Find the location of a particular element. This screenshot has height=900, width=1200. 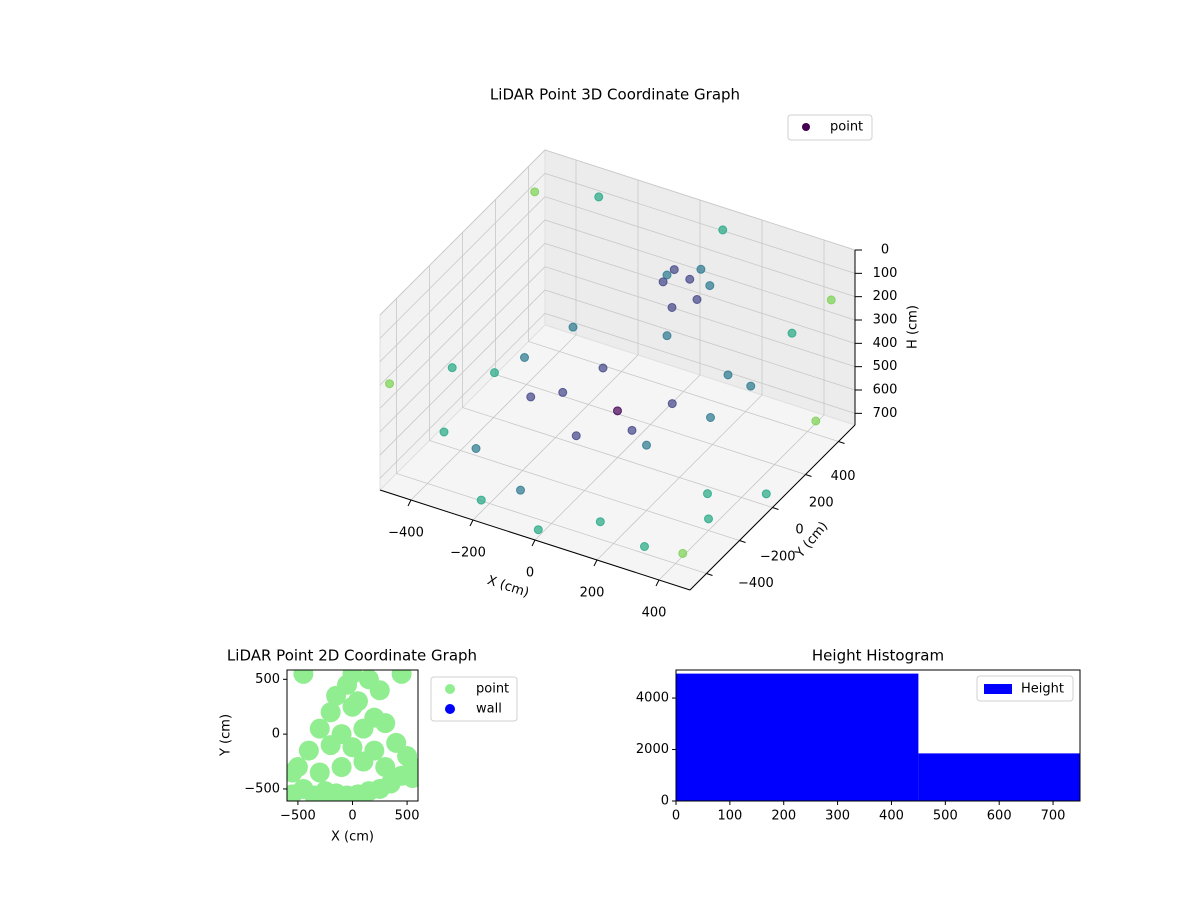

z-tick-label: 0 is located at coordinates (885, 250).